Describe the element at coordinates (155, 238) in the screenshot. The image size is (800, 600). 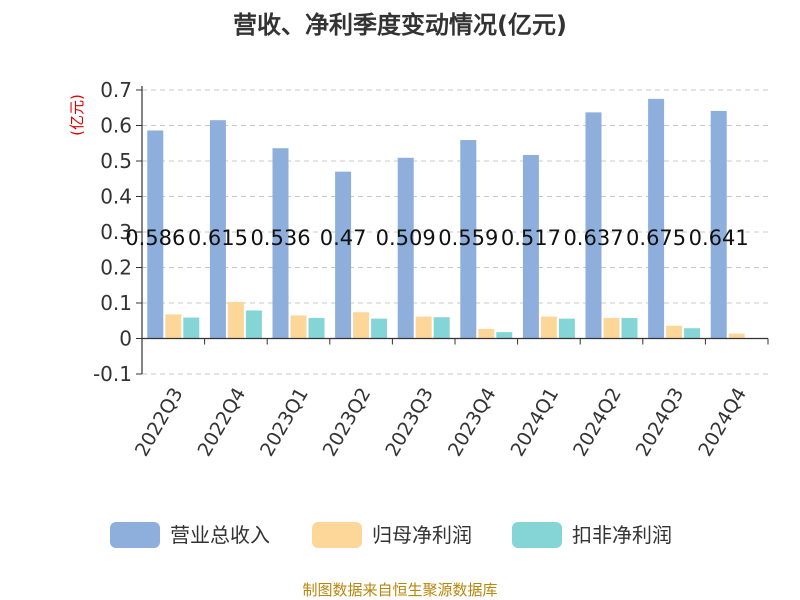
I see `bar-value-label: 0.586` at that location.